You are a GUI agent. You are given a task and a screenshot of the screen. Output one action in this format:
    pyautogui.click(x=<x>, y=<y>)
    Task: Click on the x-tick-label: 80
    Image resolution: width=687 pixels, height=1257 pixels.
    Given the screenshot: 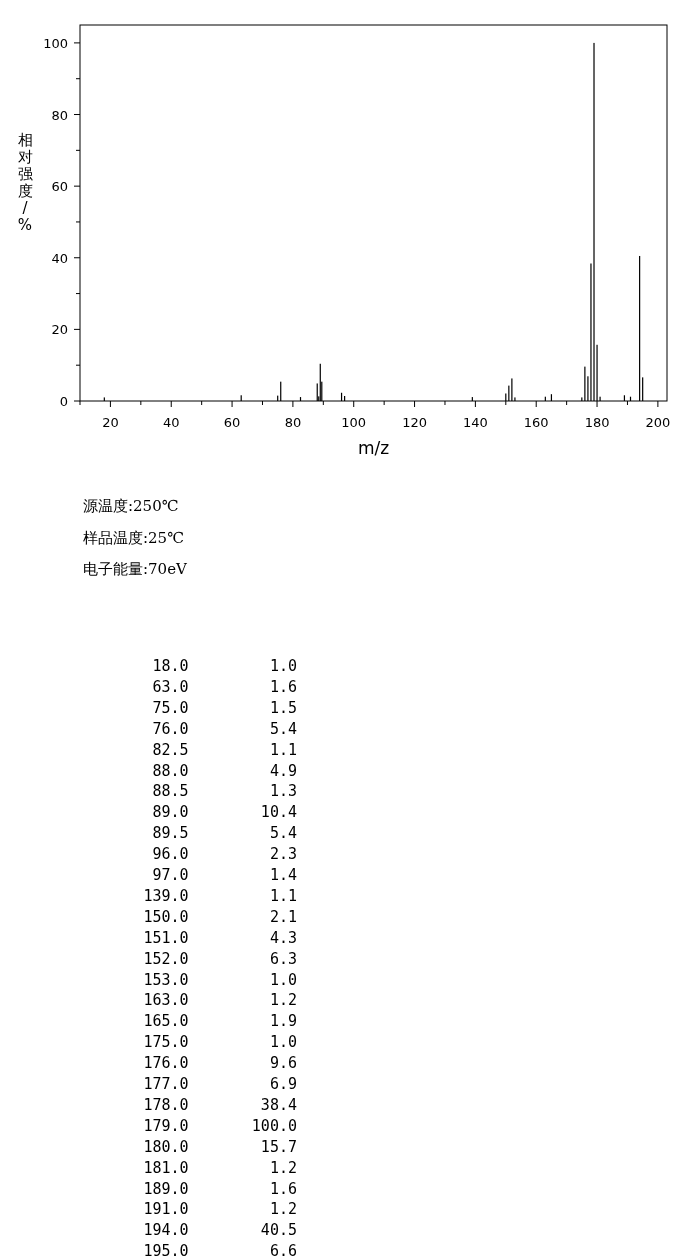 What is the action you would take?
    pyautogui.click(x=293, y=422)
    